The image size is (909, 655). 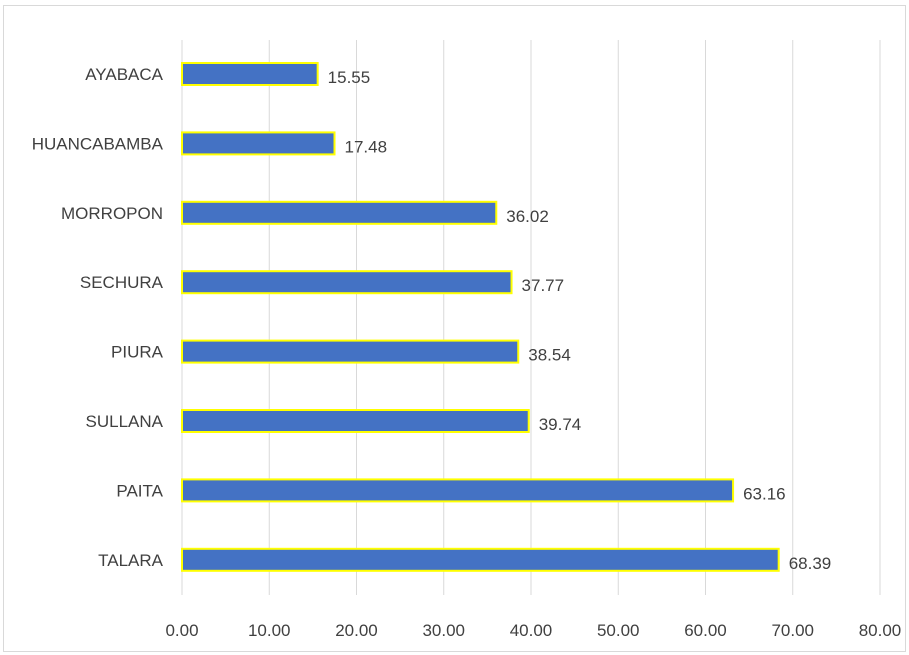 What do you see at coordinates (764, 493) in the screenshot?
I see `data-label: 63.16` at bounding box center [764, 493].